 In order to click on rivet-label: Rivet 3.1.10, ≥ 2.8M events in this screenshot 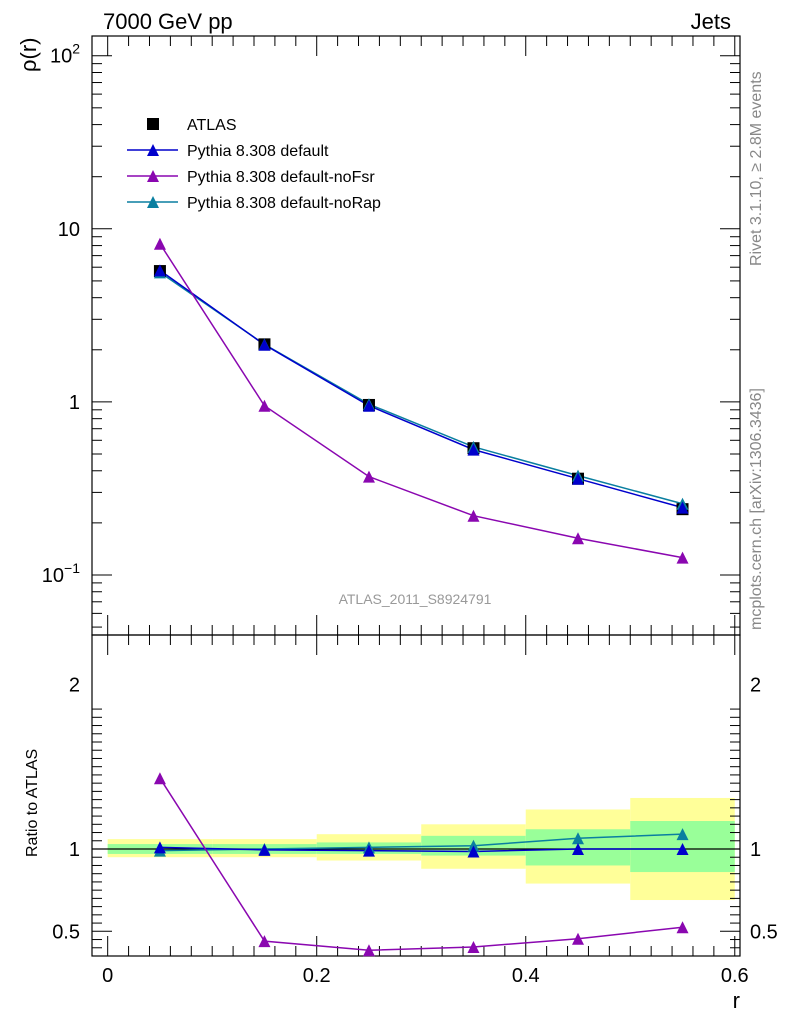, I will do `click(756, 168)`.